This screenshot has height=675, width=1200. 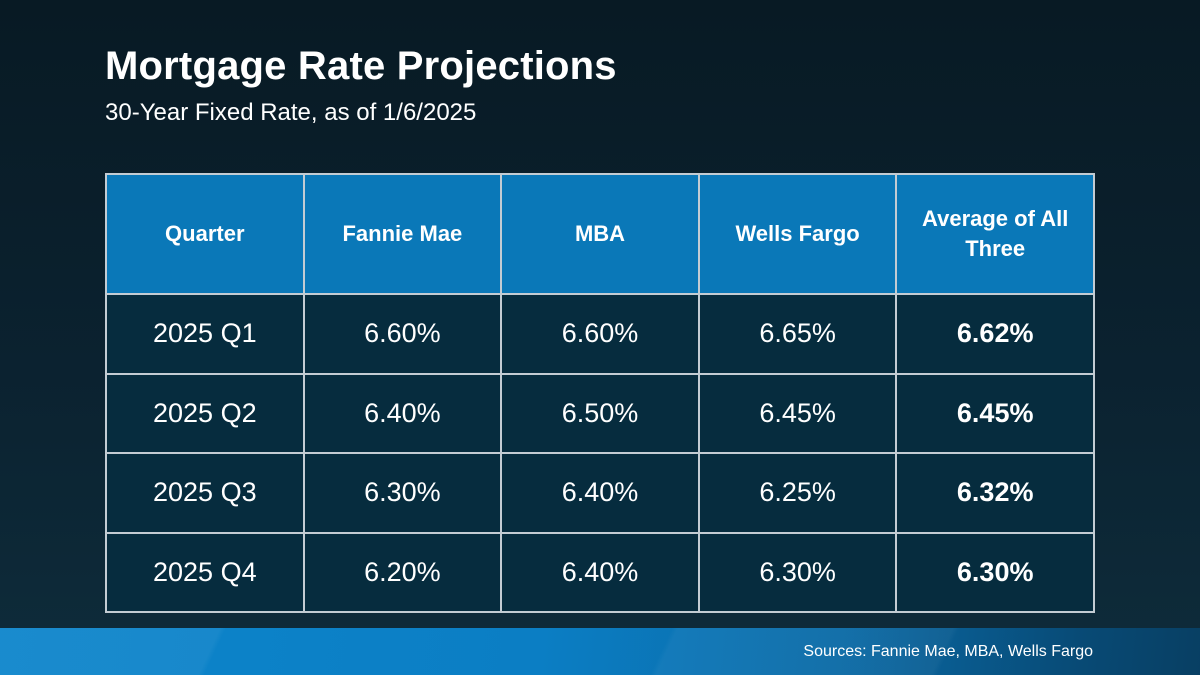 I want to click on table-cell-average: 6.30%, so click(x=995, y=572).